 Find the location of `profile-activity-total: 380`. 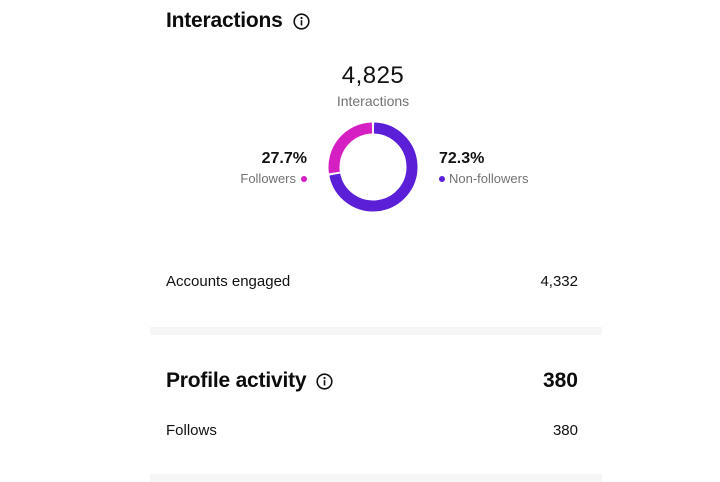

profile-activity-total: 380 is located at coordinates (560, 380).